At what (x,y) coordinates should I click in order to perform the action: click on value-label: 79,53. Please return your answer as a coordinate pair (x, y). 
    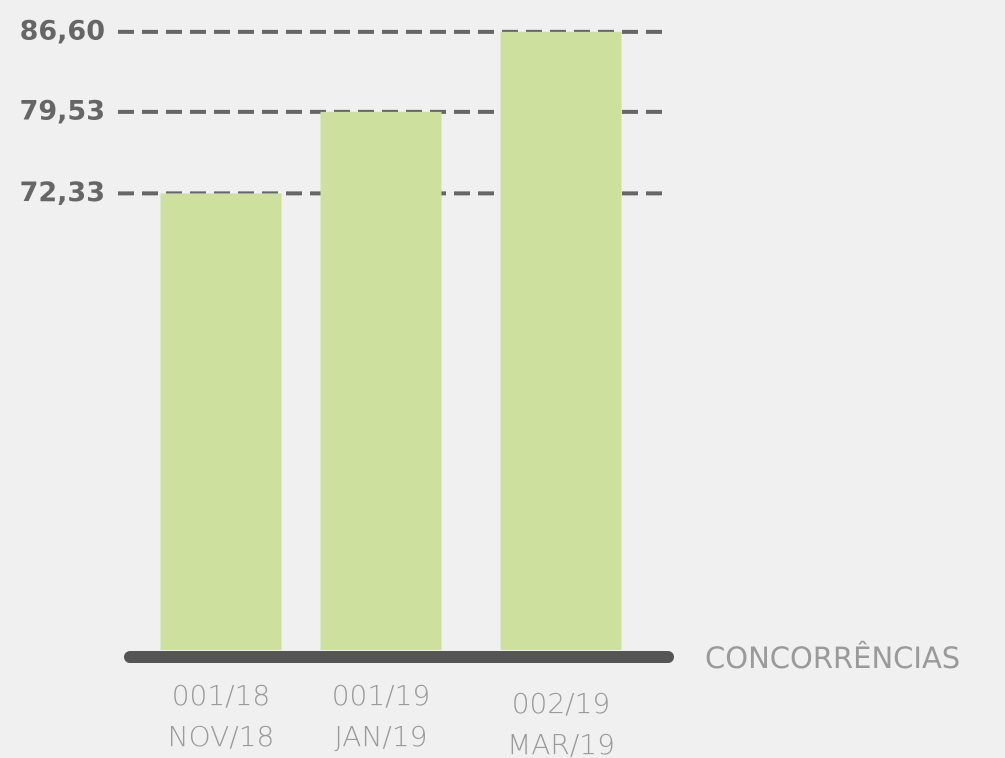
    Looking at the image, I should click on (62, 110).